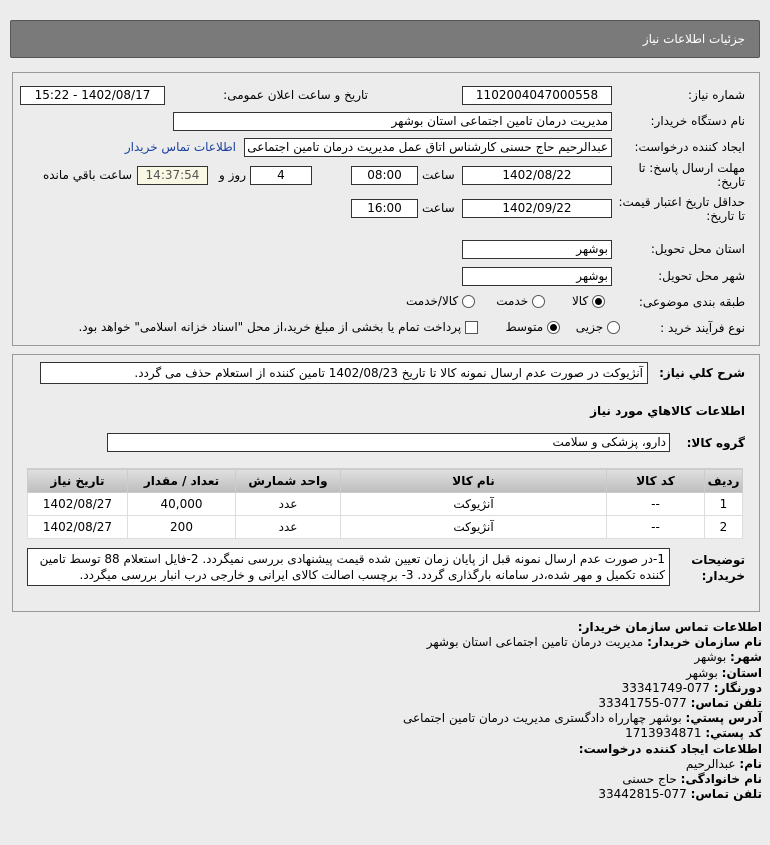 The width and height of the screenshot is (770, 845). Describe the element at coordinates (723, 763) in the screenshot. I see `creator-name: نام: عبدالرحیم` at that location.